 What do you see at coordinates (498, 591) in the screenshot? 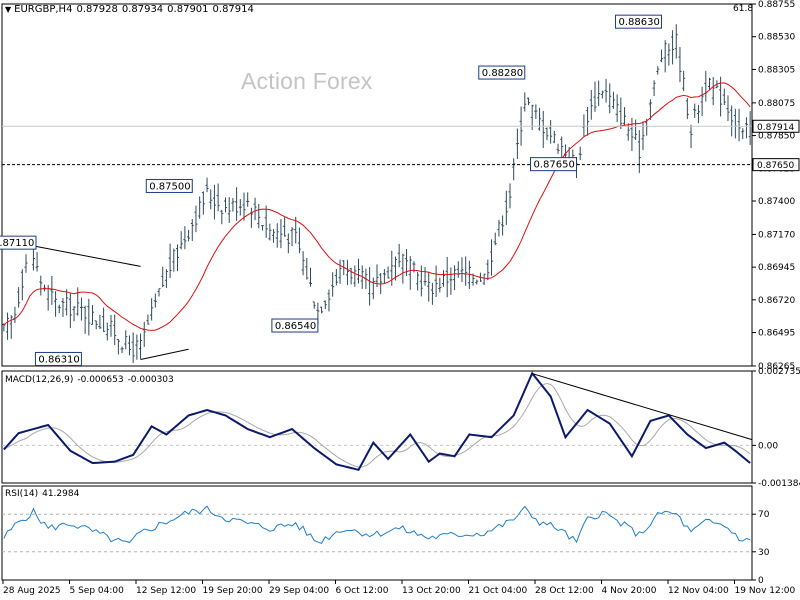
I see `x-tick-label: 21 Oct 04:00` at bounding box center [498, 591].